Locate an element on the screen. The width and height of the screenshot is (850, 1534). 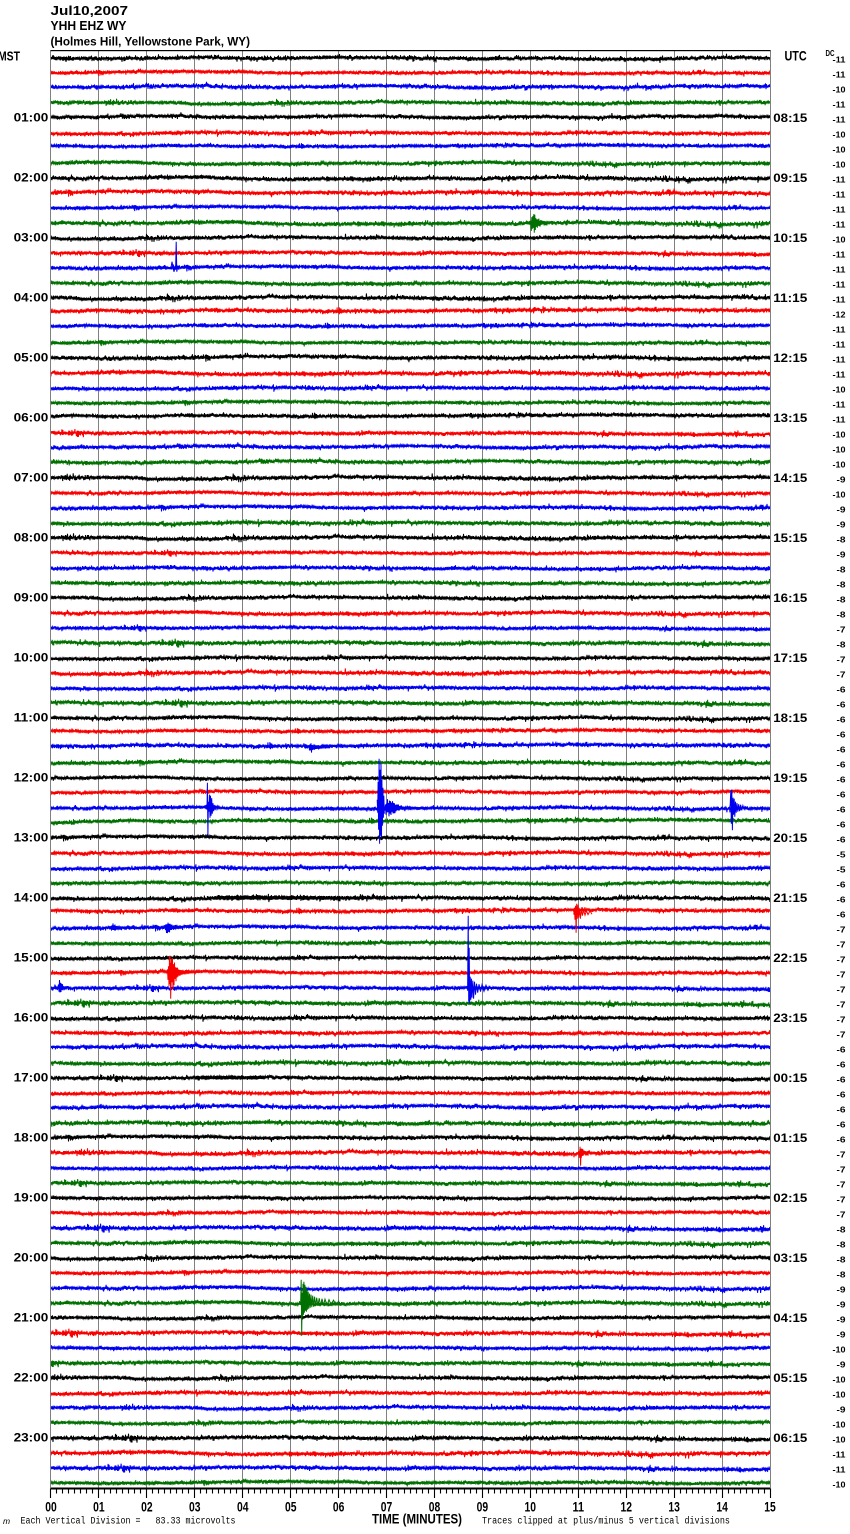
svg-text: MST is located at coordinates (10, 56).